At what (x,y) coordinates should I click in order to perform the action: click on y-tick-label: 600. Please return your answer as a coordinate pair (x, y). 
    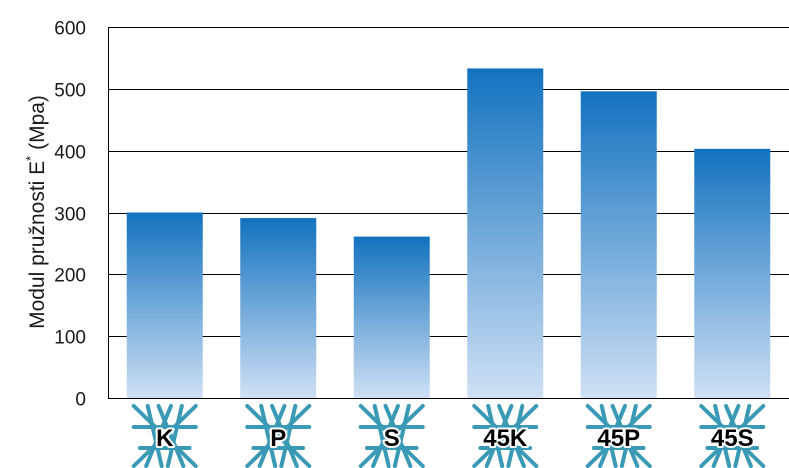
    Looking at the image, I should click on (70, 29).